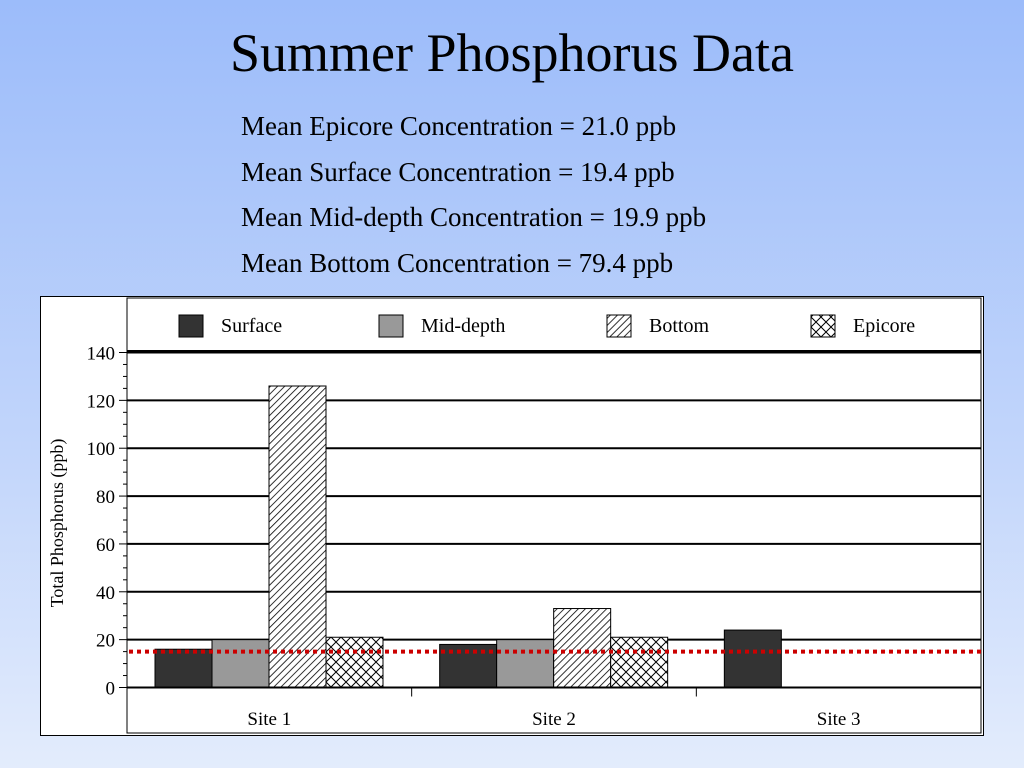 The image size is (1024, 768). What do you see at coordinates (111, 689) in the screenshot?
I see `y-tick-label: 0` at bounding box center [111, 689].